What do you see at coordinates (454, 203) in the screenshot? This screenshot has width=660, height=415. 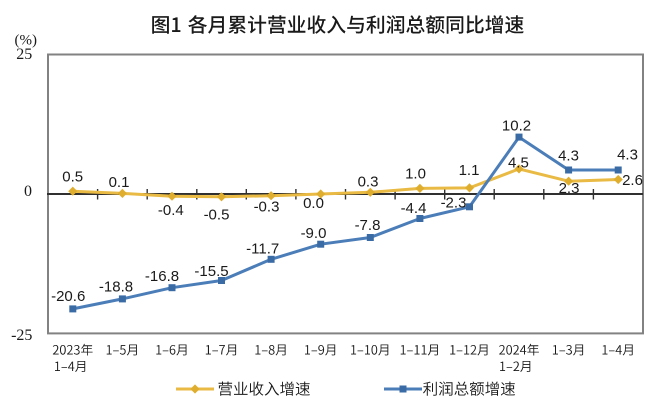 I see `svg-text: -2.3` at bounding box center [454, 203].